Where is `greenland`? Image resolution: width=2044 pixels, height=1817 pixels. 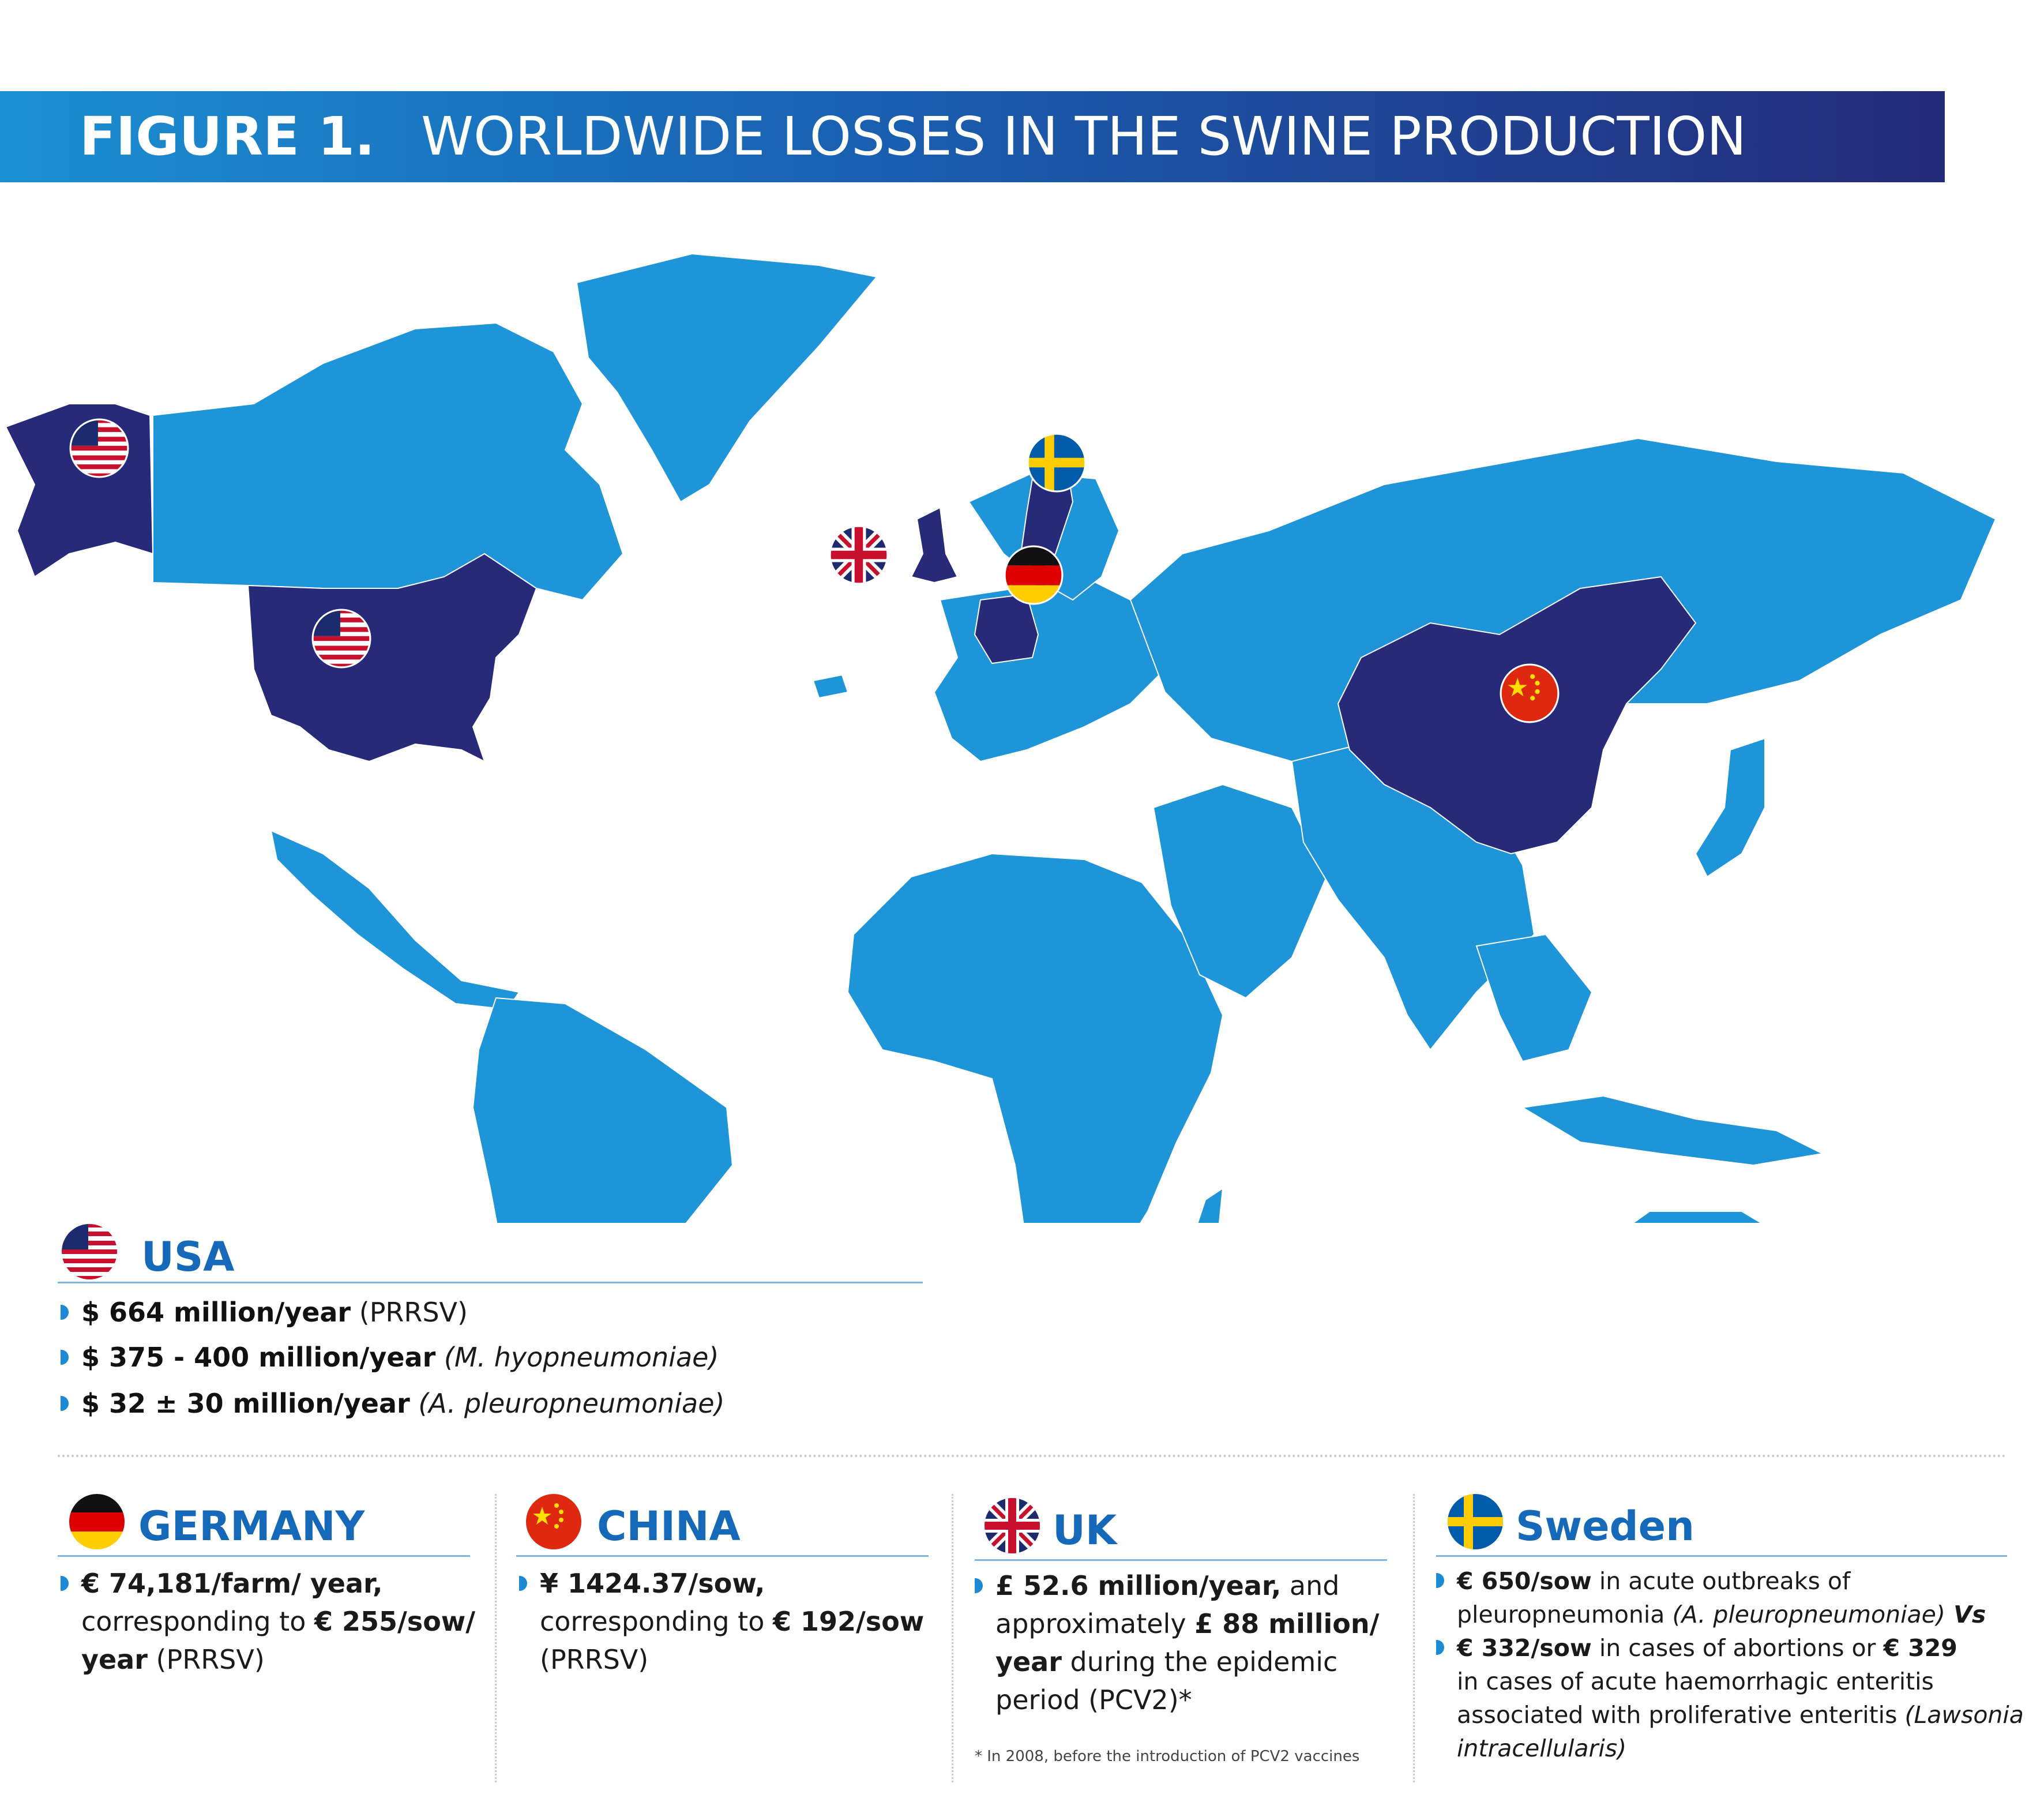 greenland is located at coordinates (727, 378).